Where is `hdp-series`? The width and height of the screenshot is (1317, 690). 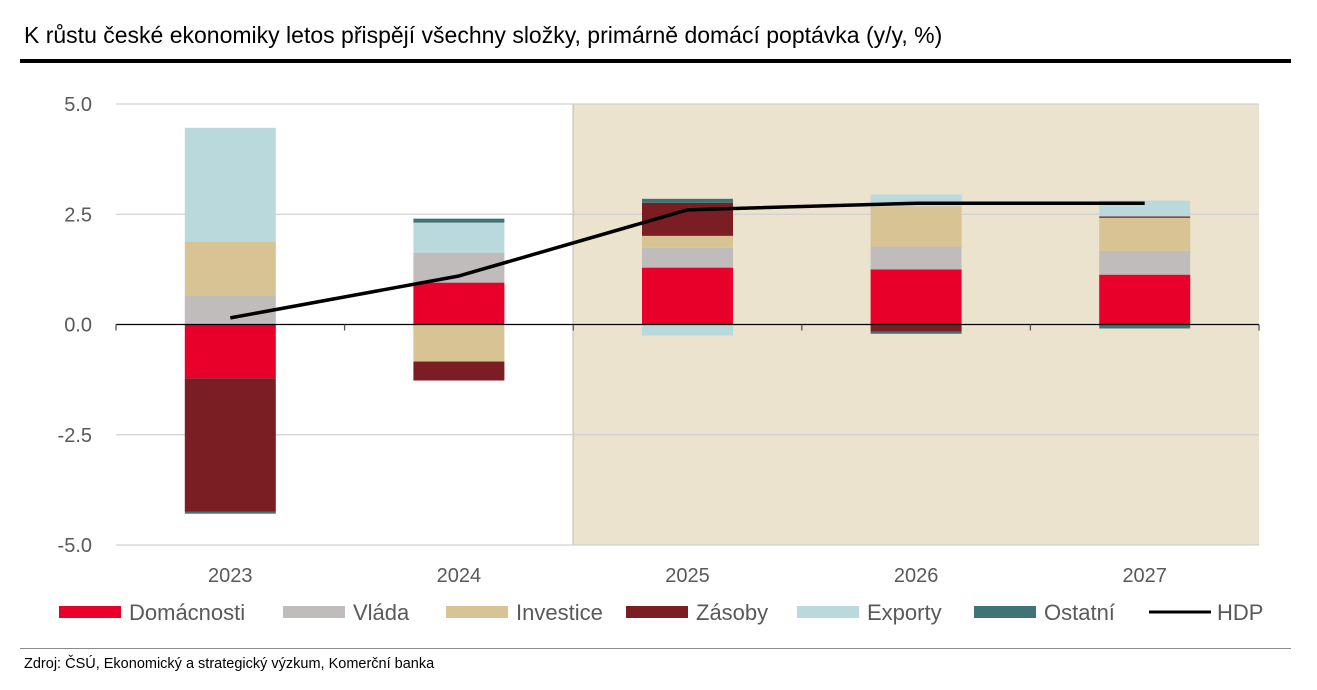
hdp-series is located at coordinates (687, 260).